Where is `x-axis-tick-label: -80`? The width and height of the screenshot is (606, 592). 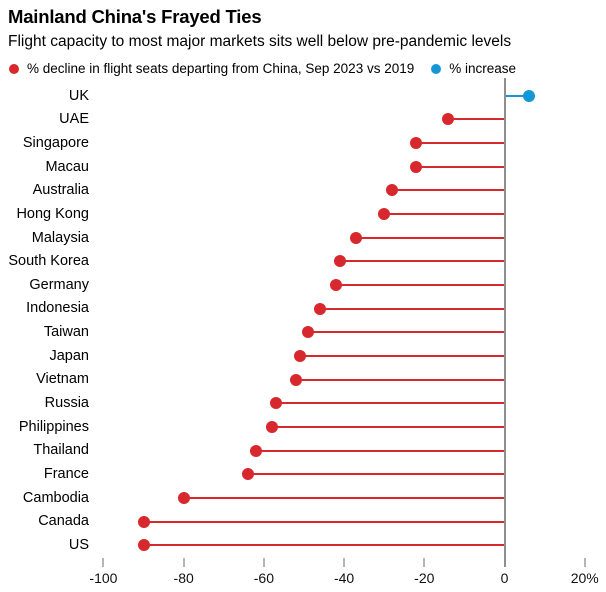 x-axis-tick-label: -80 is located at coordinates (183, 578).